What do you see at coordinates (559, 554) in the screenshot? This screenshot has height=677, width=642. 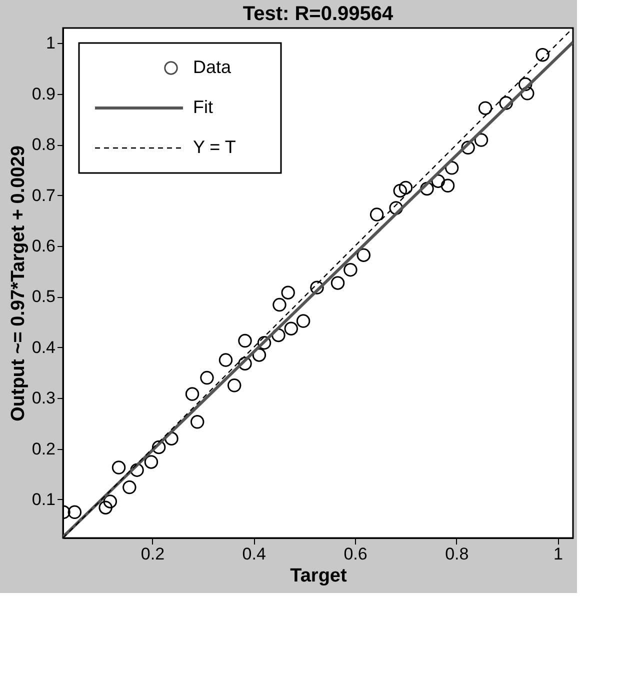 I see `x-tick-label: 1` at bounding box center [559, 554].